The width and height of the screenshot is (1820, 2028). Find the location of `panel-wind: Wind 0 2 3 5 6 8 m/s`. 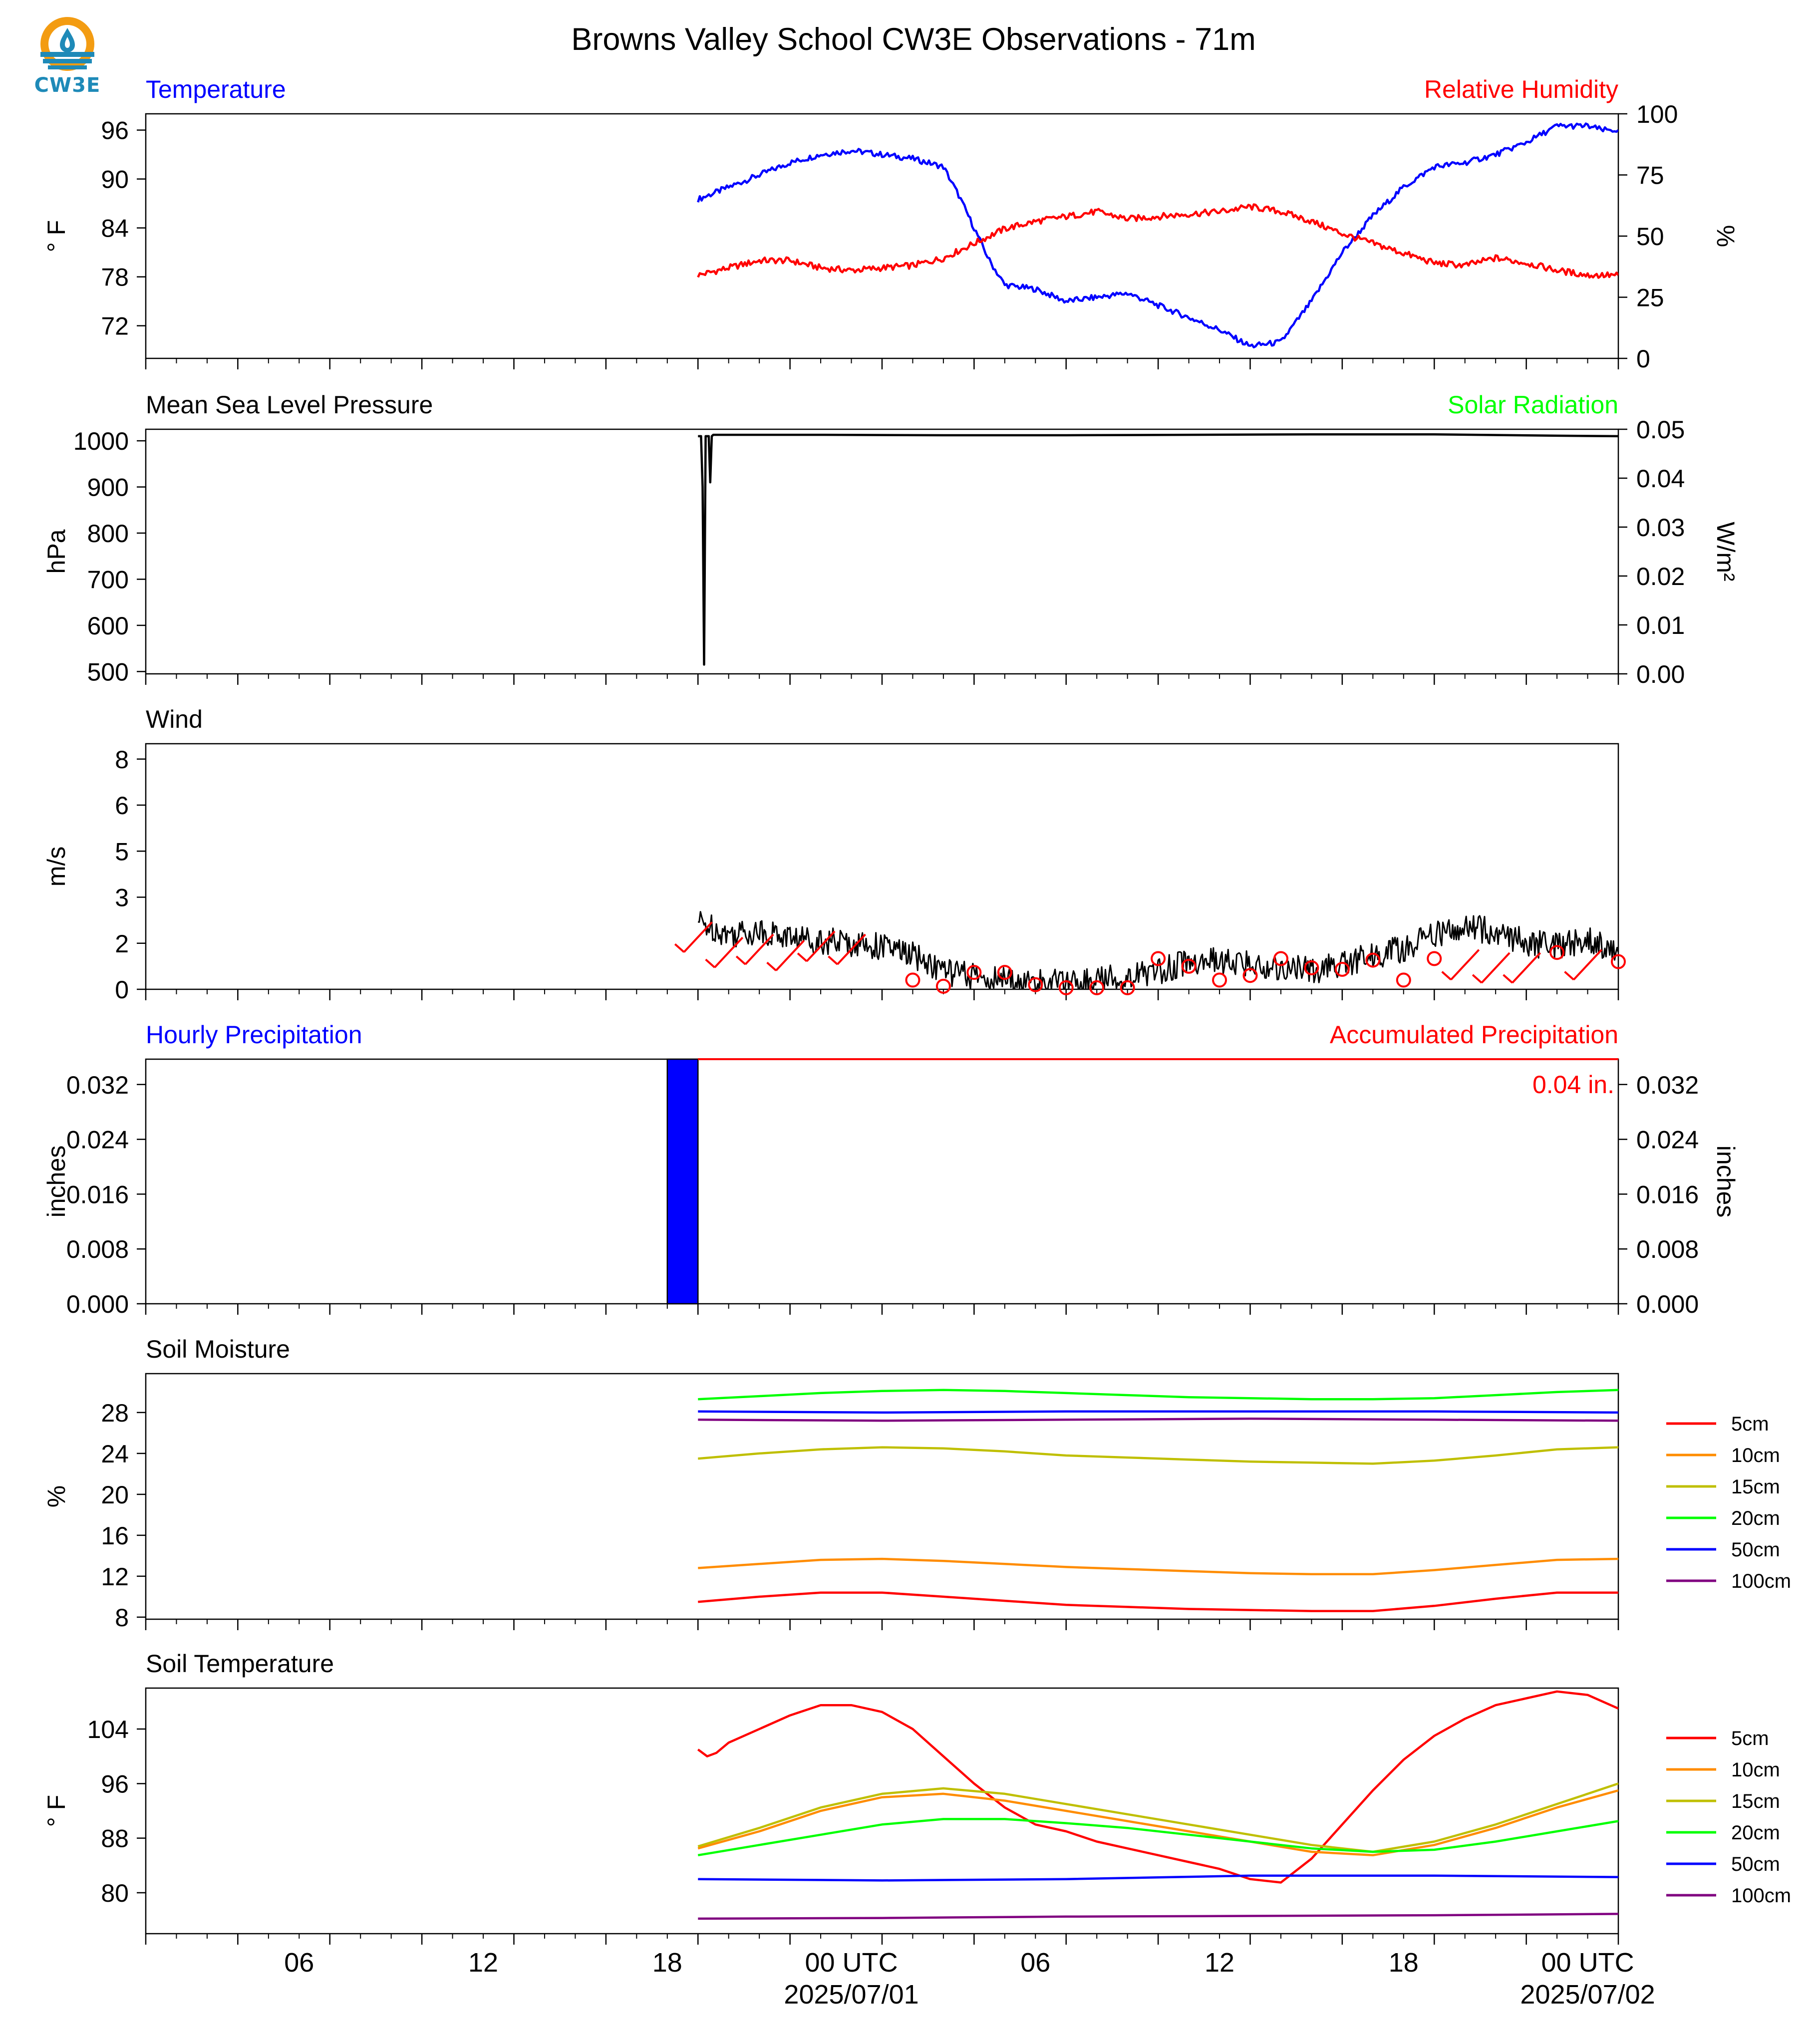

panel-wind: Wind 0 2 3 5 6 8 m/s is located at coordinates (834, 854).